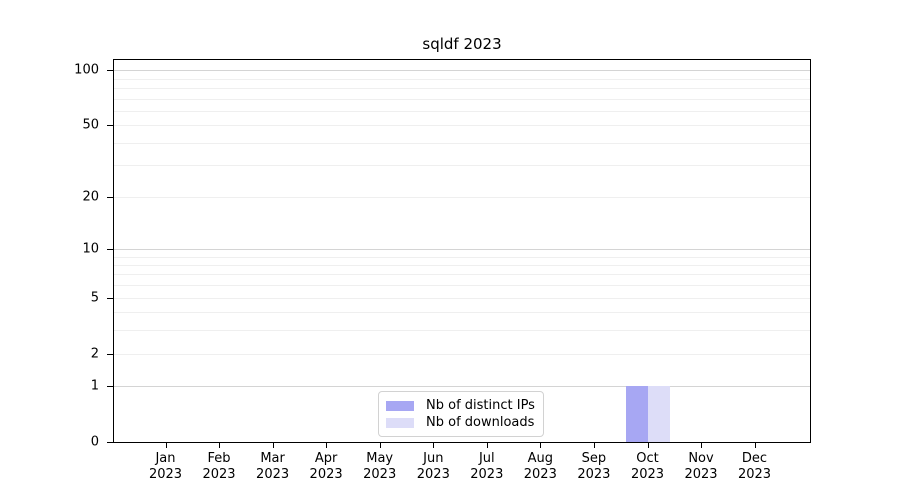 The width and height of the screenshot is (900, 500). I want to click on y-axis: 0 1 2 5 10 20 50 100, so click(56, 254).